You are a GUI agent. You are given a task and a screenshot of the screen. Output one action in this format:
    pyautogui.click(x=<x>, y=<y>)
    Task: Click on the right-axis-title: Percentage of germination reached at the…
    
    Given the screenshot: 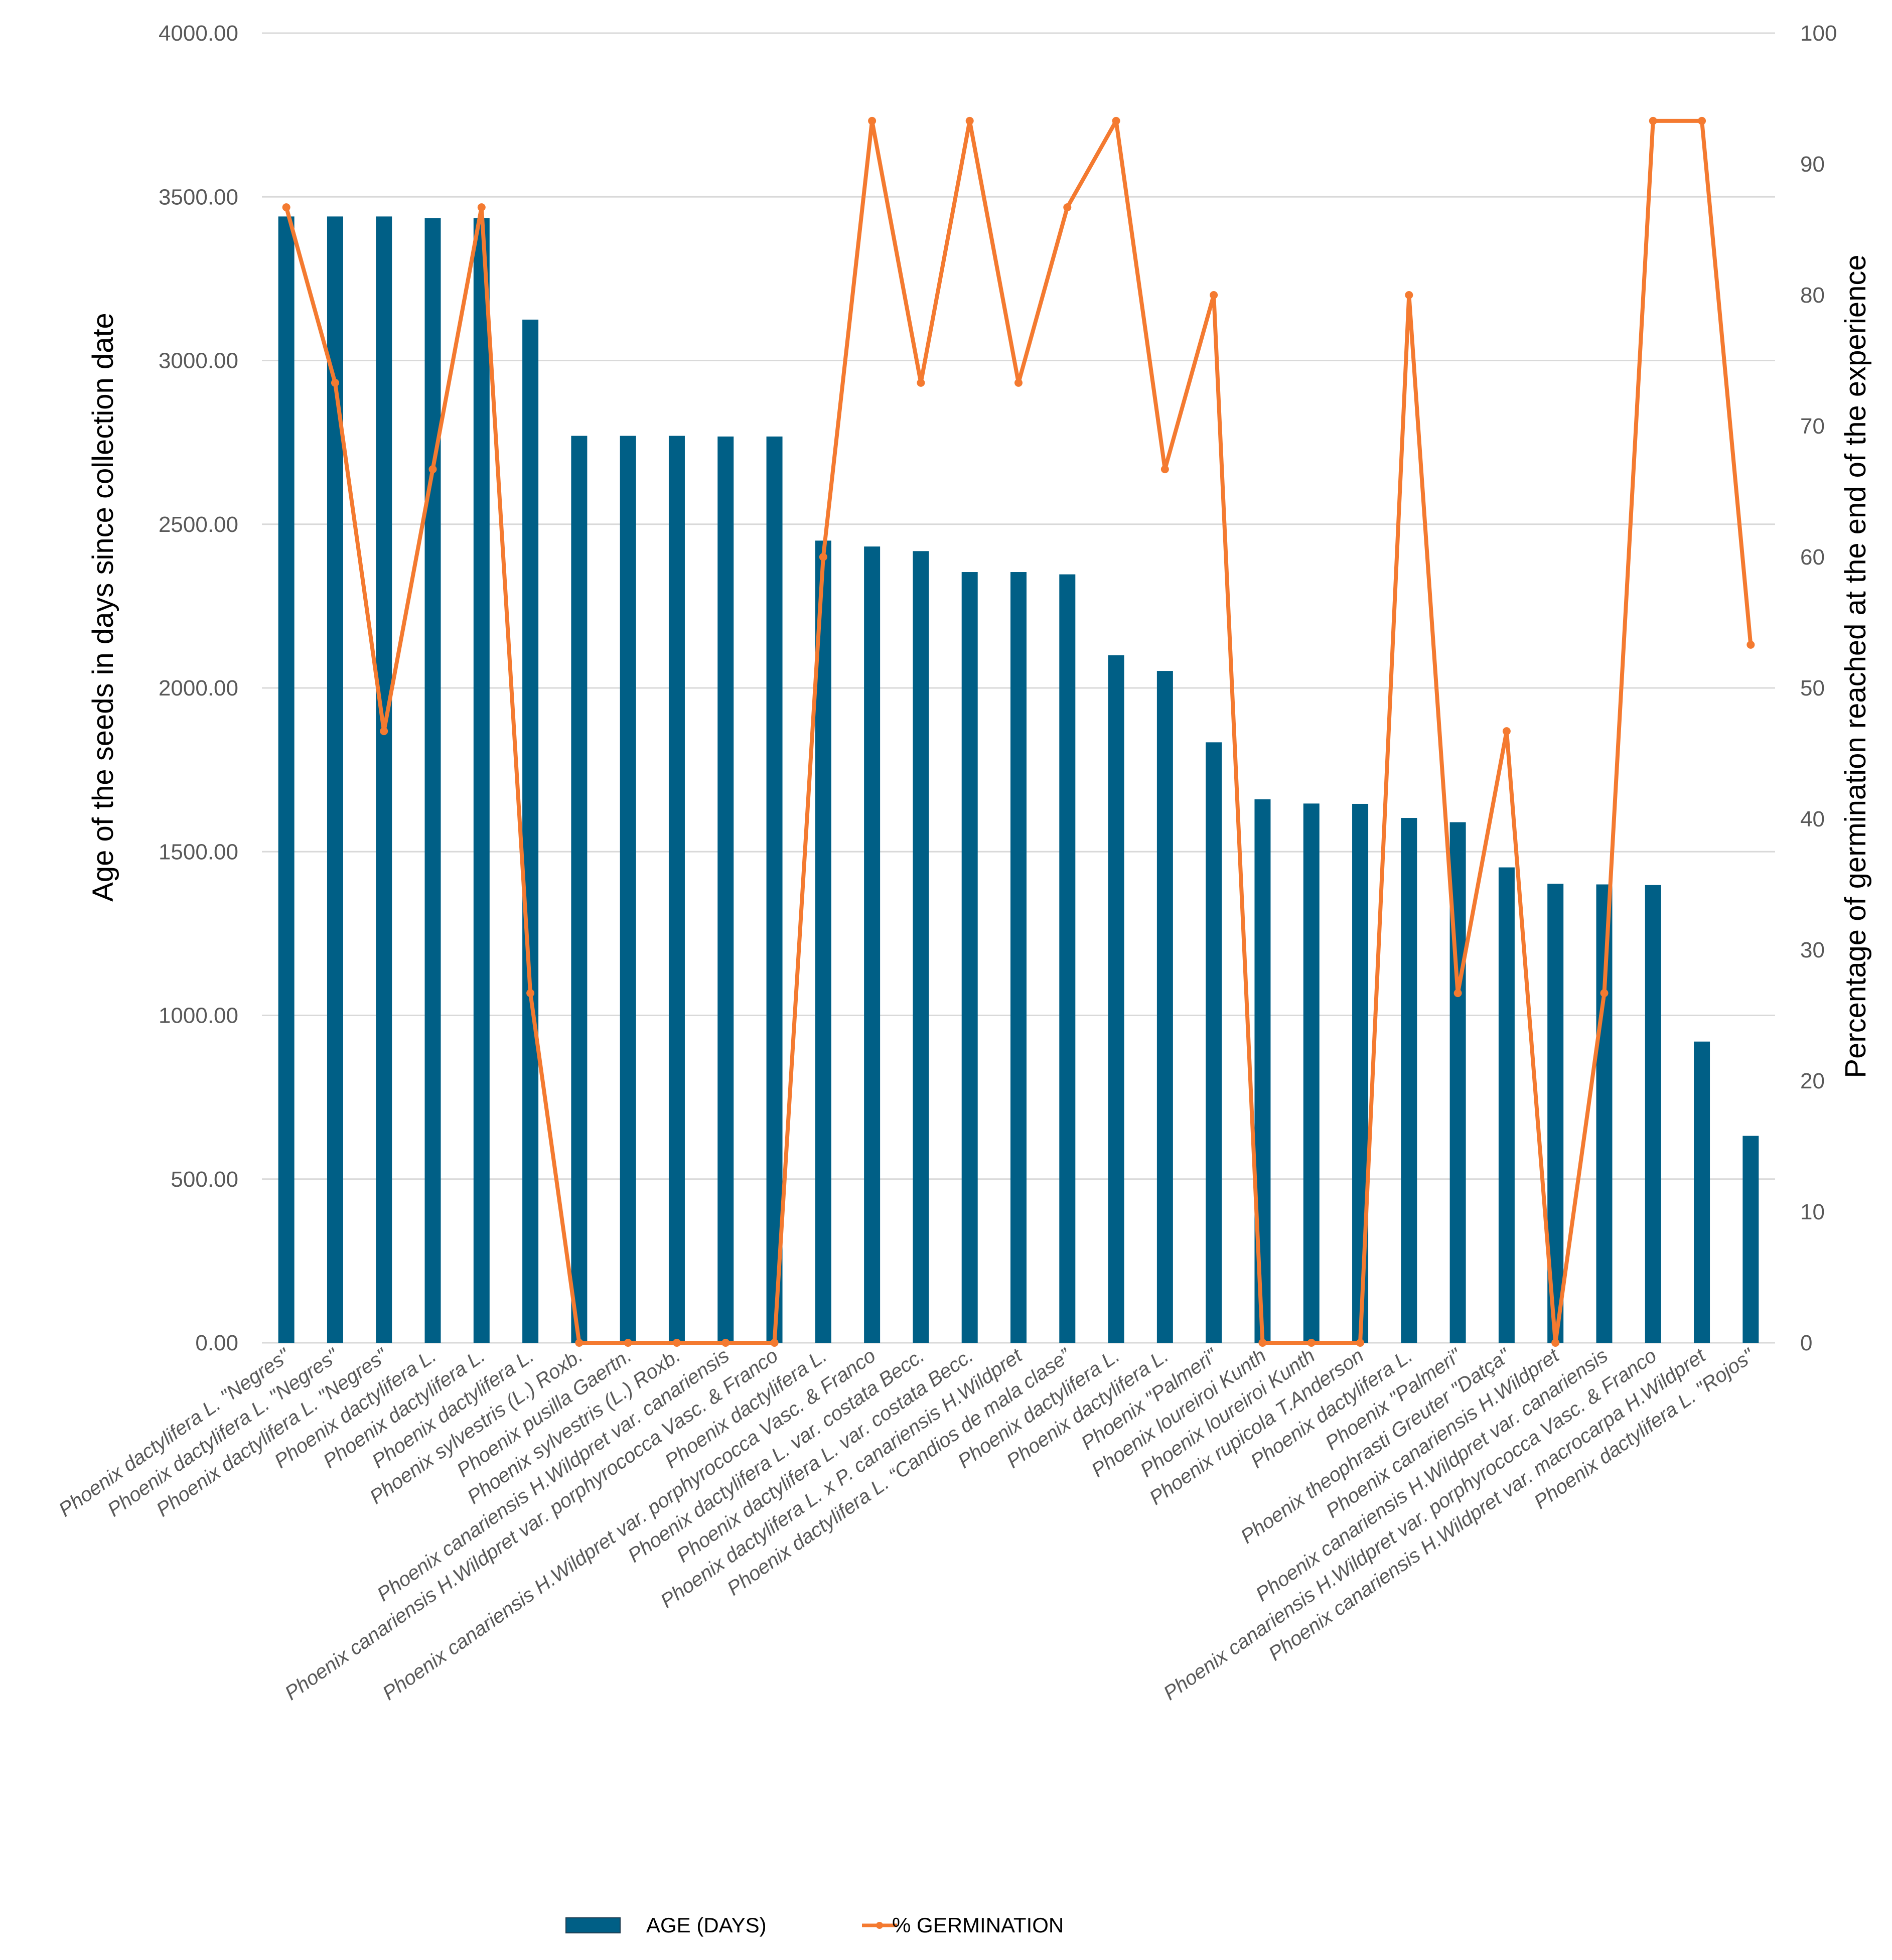 What is the action you would take?
    pyautogui.click(x=1856, y=666)
    